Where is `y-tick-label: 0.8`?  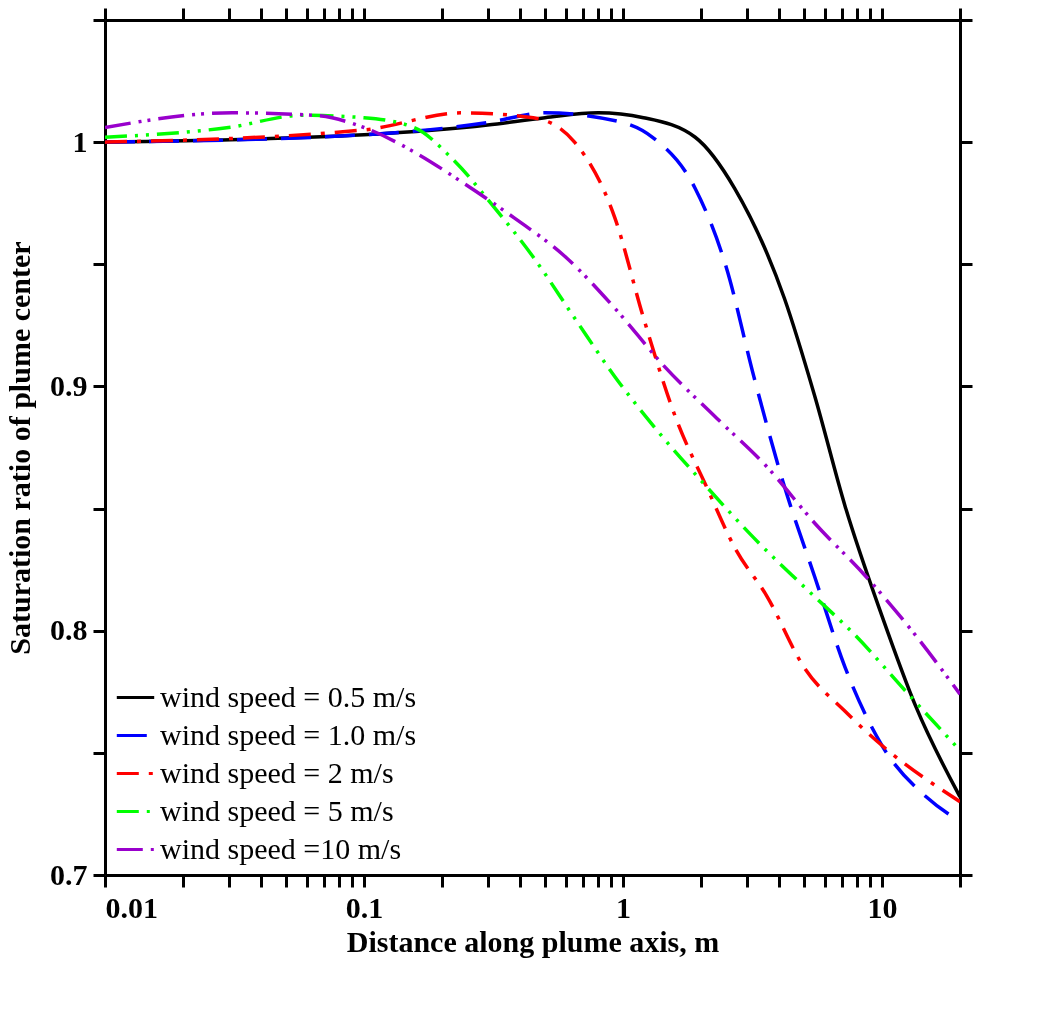 y-tick-label: 0.8 is located at coordinates (69, 630).